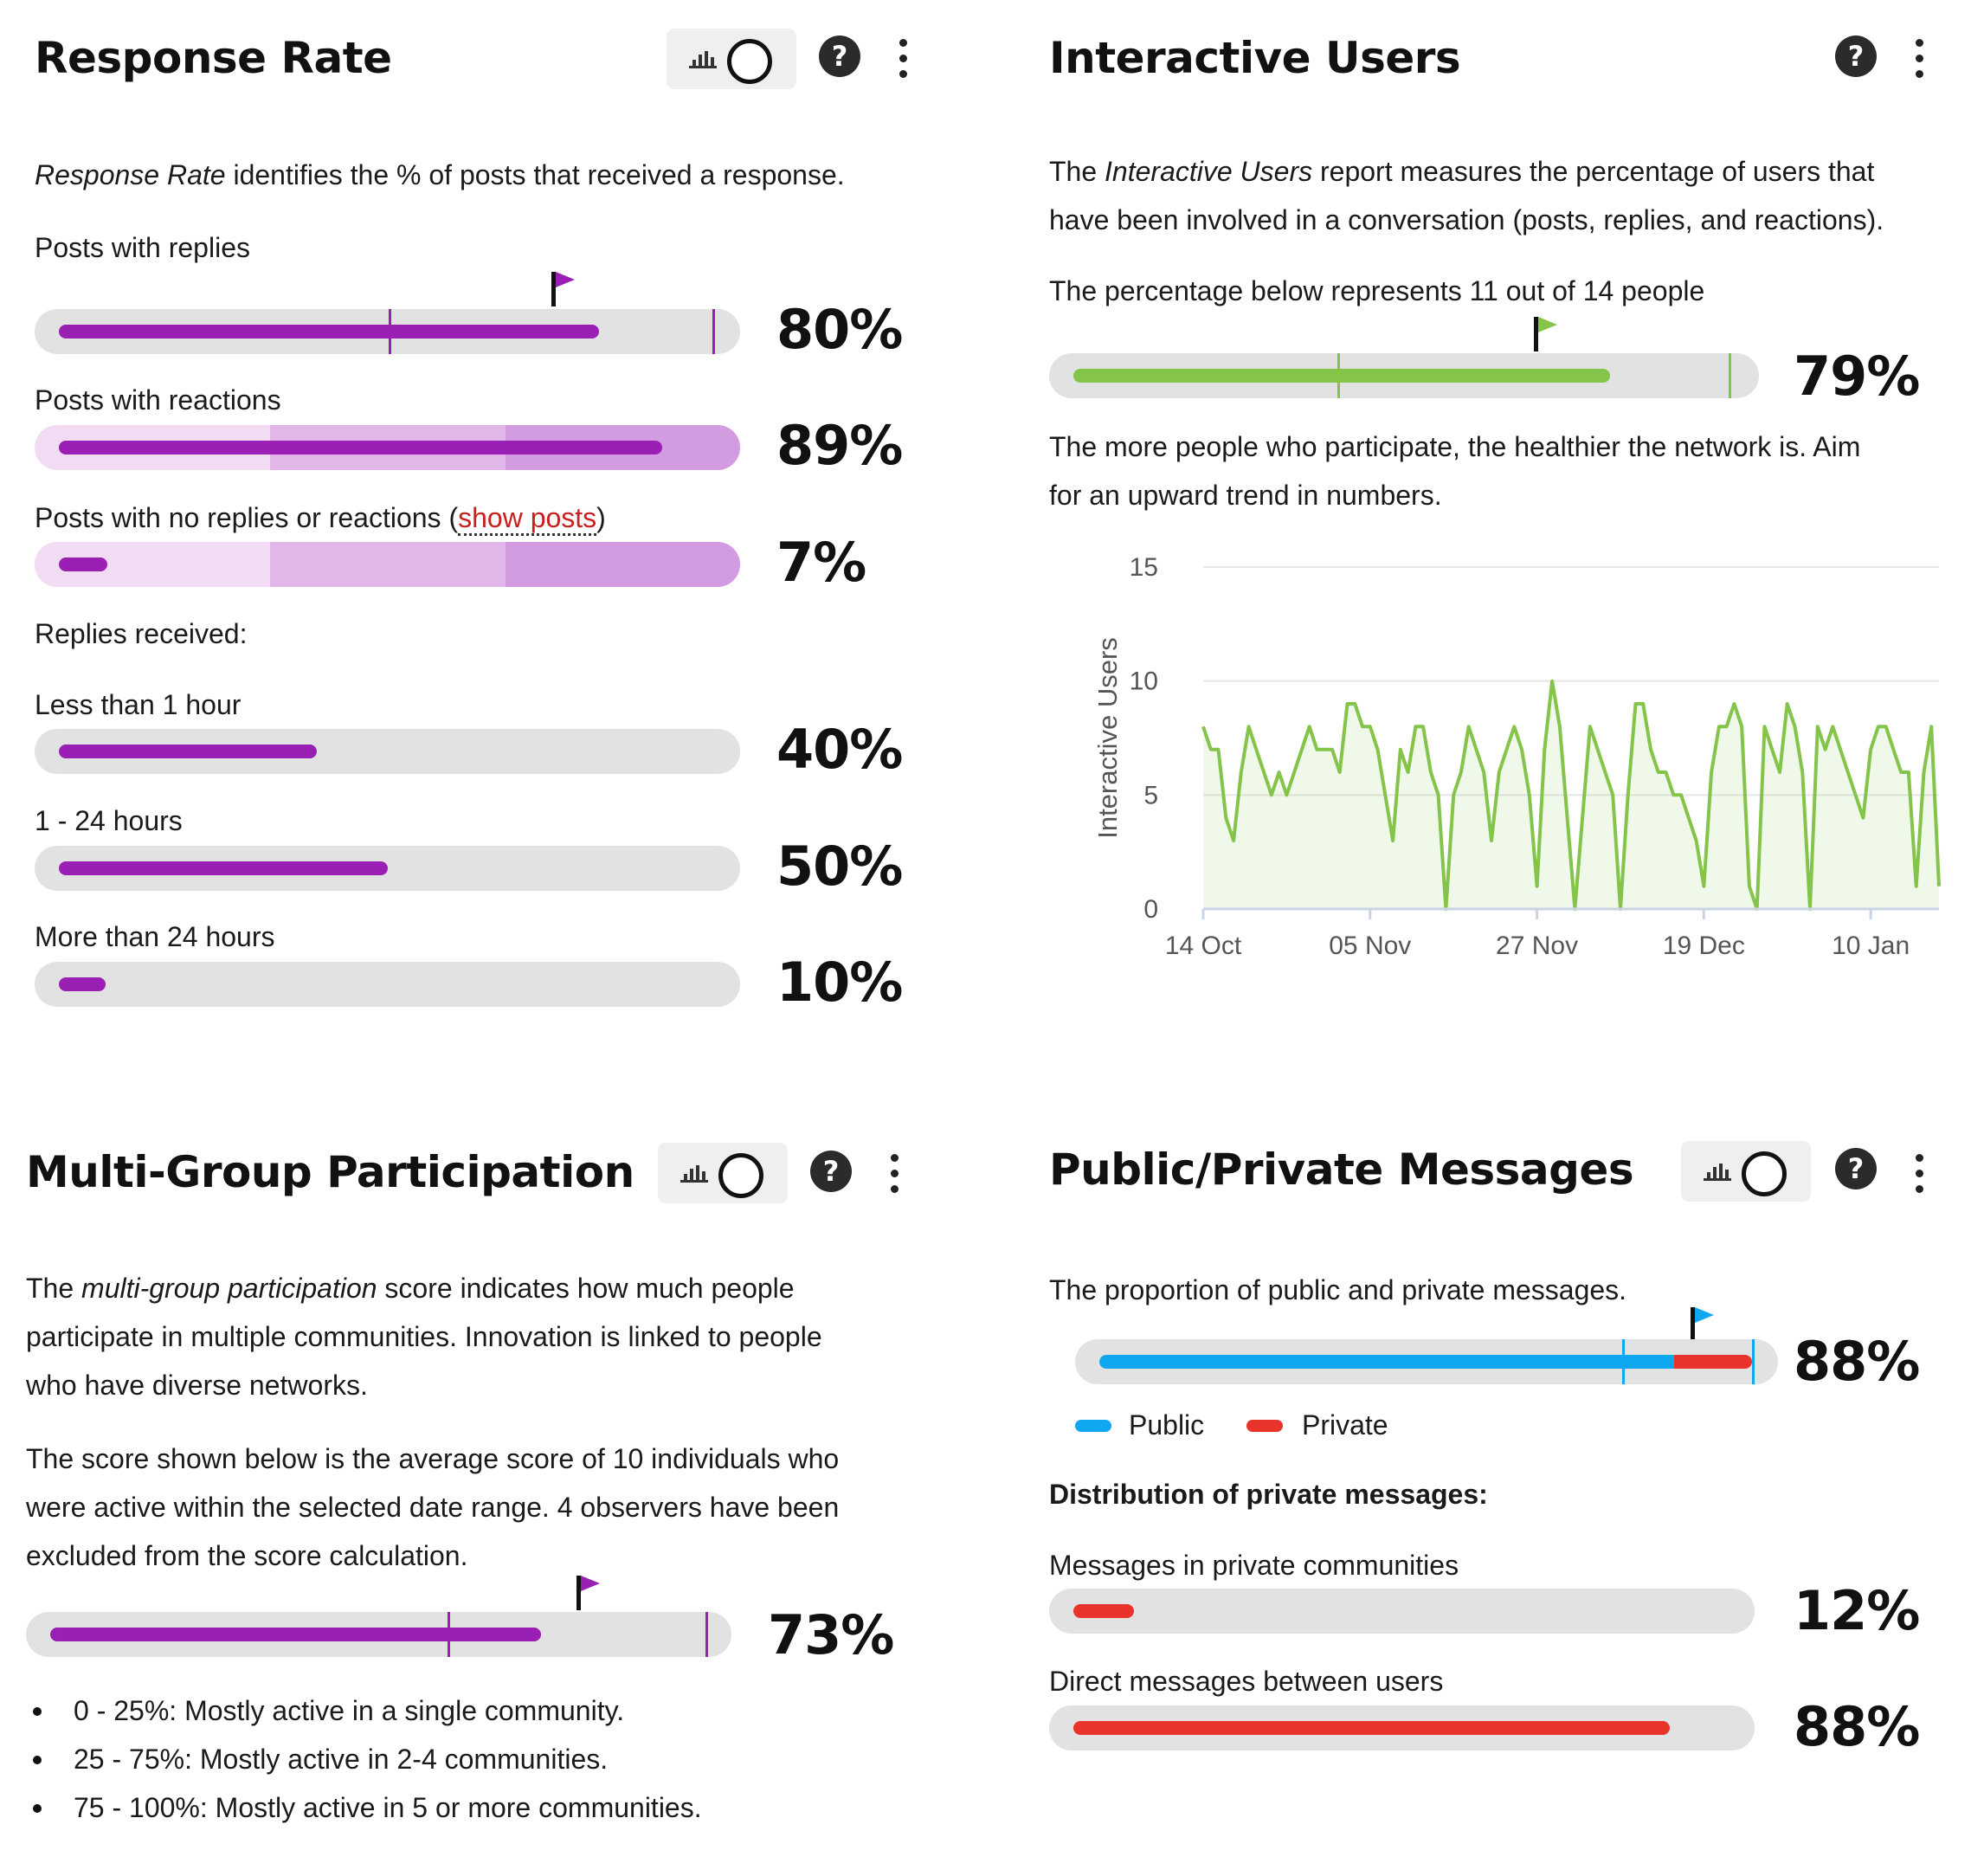 The width and height of the screenshot is (1971, 1876). Describe the element at coordinates (1342, 1170) in the screenshot. I see `public-private-title: Public/Private Messages` at that location.